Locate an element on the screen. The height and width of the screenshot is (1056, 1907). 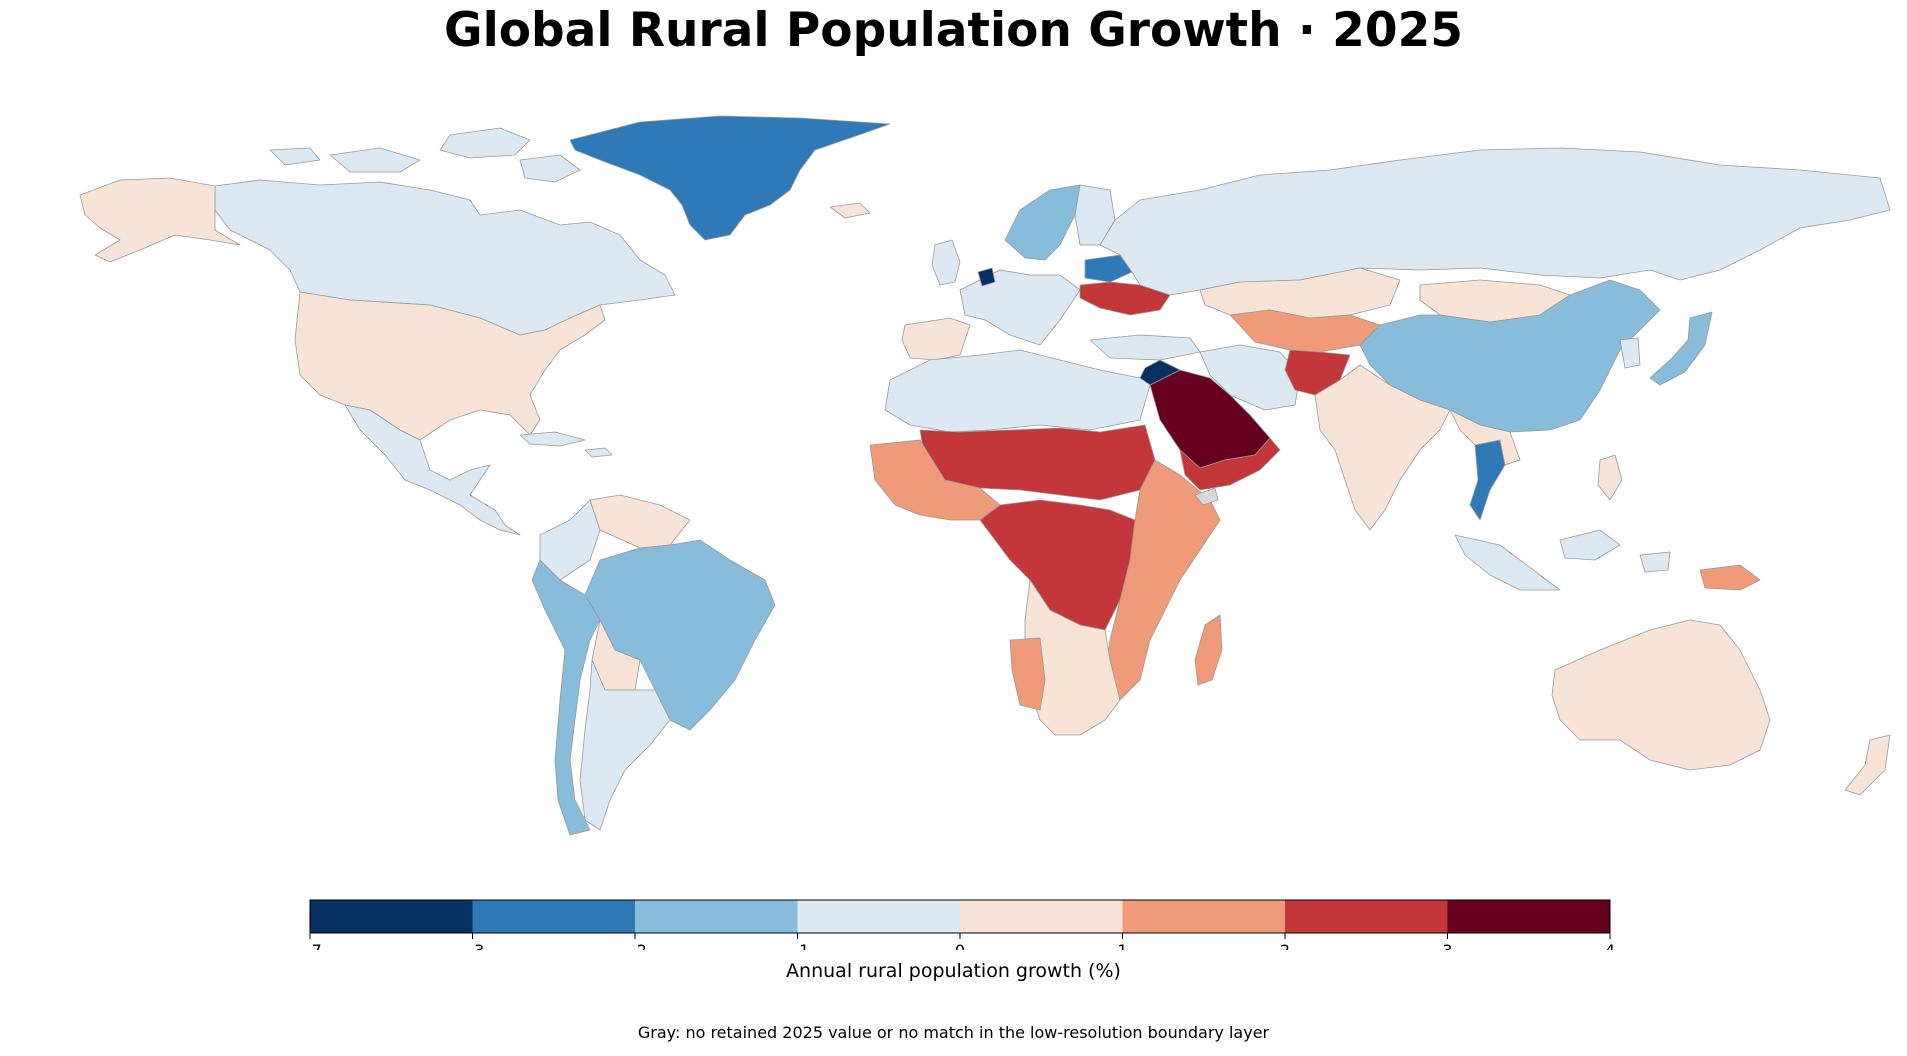
region-russia is located at coordinates (1495, 221).